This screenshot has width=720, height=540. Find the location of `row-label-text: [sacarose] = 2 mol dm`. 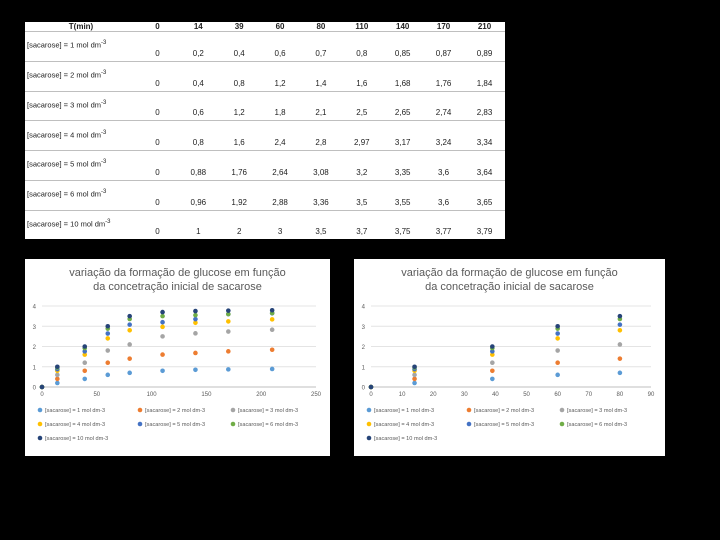

row-label-text: [sacarose] = 2 mol dm is located at coordinates (64, 75).